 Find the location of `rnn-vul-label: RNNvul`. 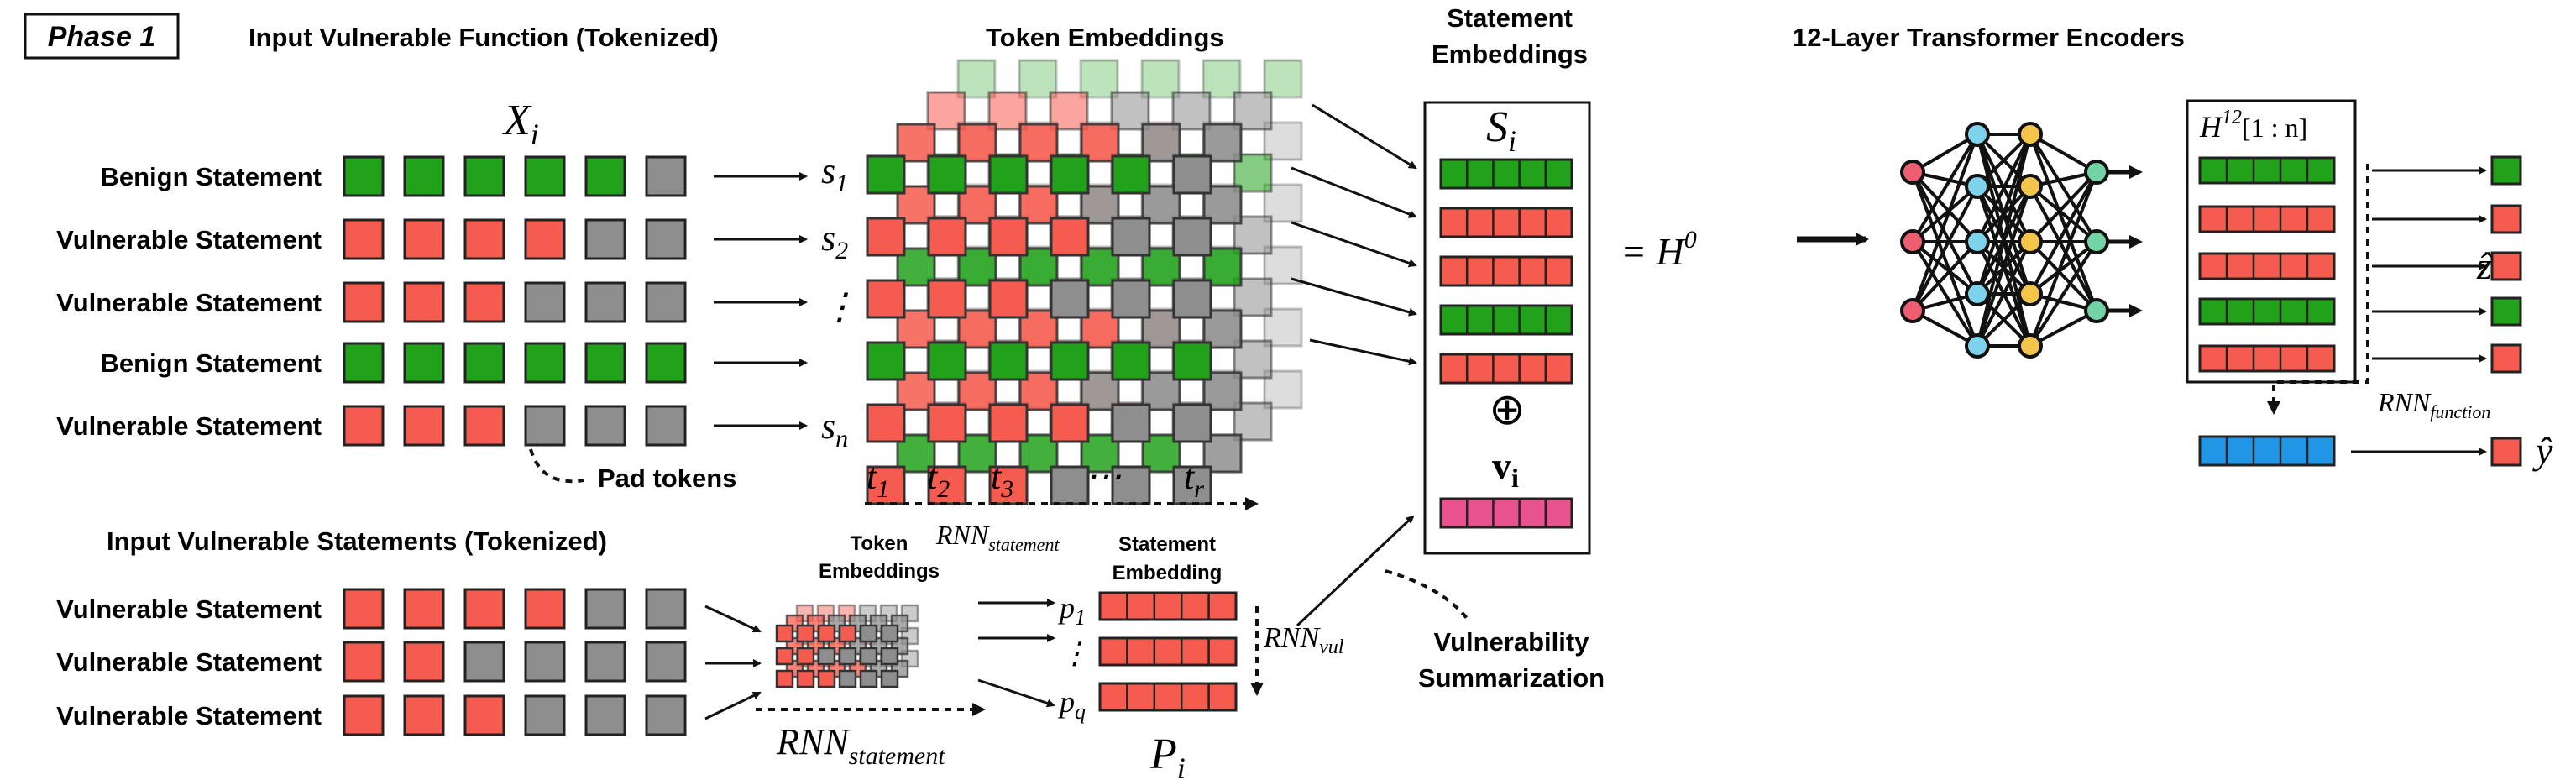

rnn-vul-label: RNNvul is located at coordinates (1303, 640).